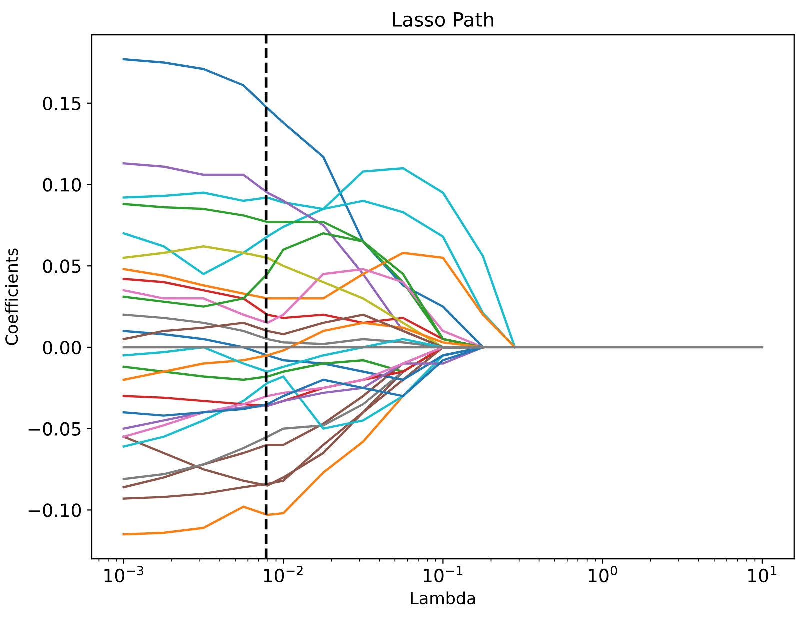 The height and width of the screenshot is (626, 800). Describe the element at coordinates (55, 511) in the screenshot. I see `y-tick-label: −0.10` at that location.